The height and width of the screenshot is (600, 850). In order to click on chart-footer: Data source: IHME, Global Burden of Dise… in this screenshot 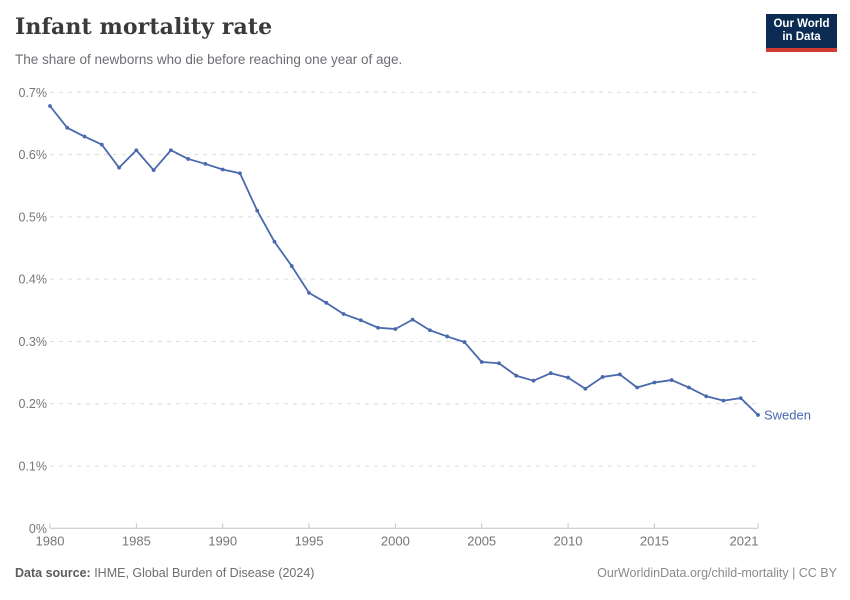, I will do `click(426, 573)`.